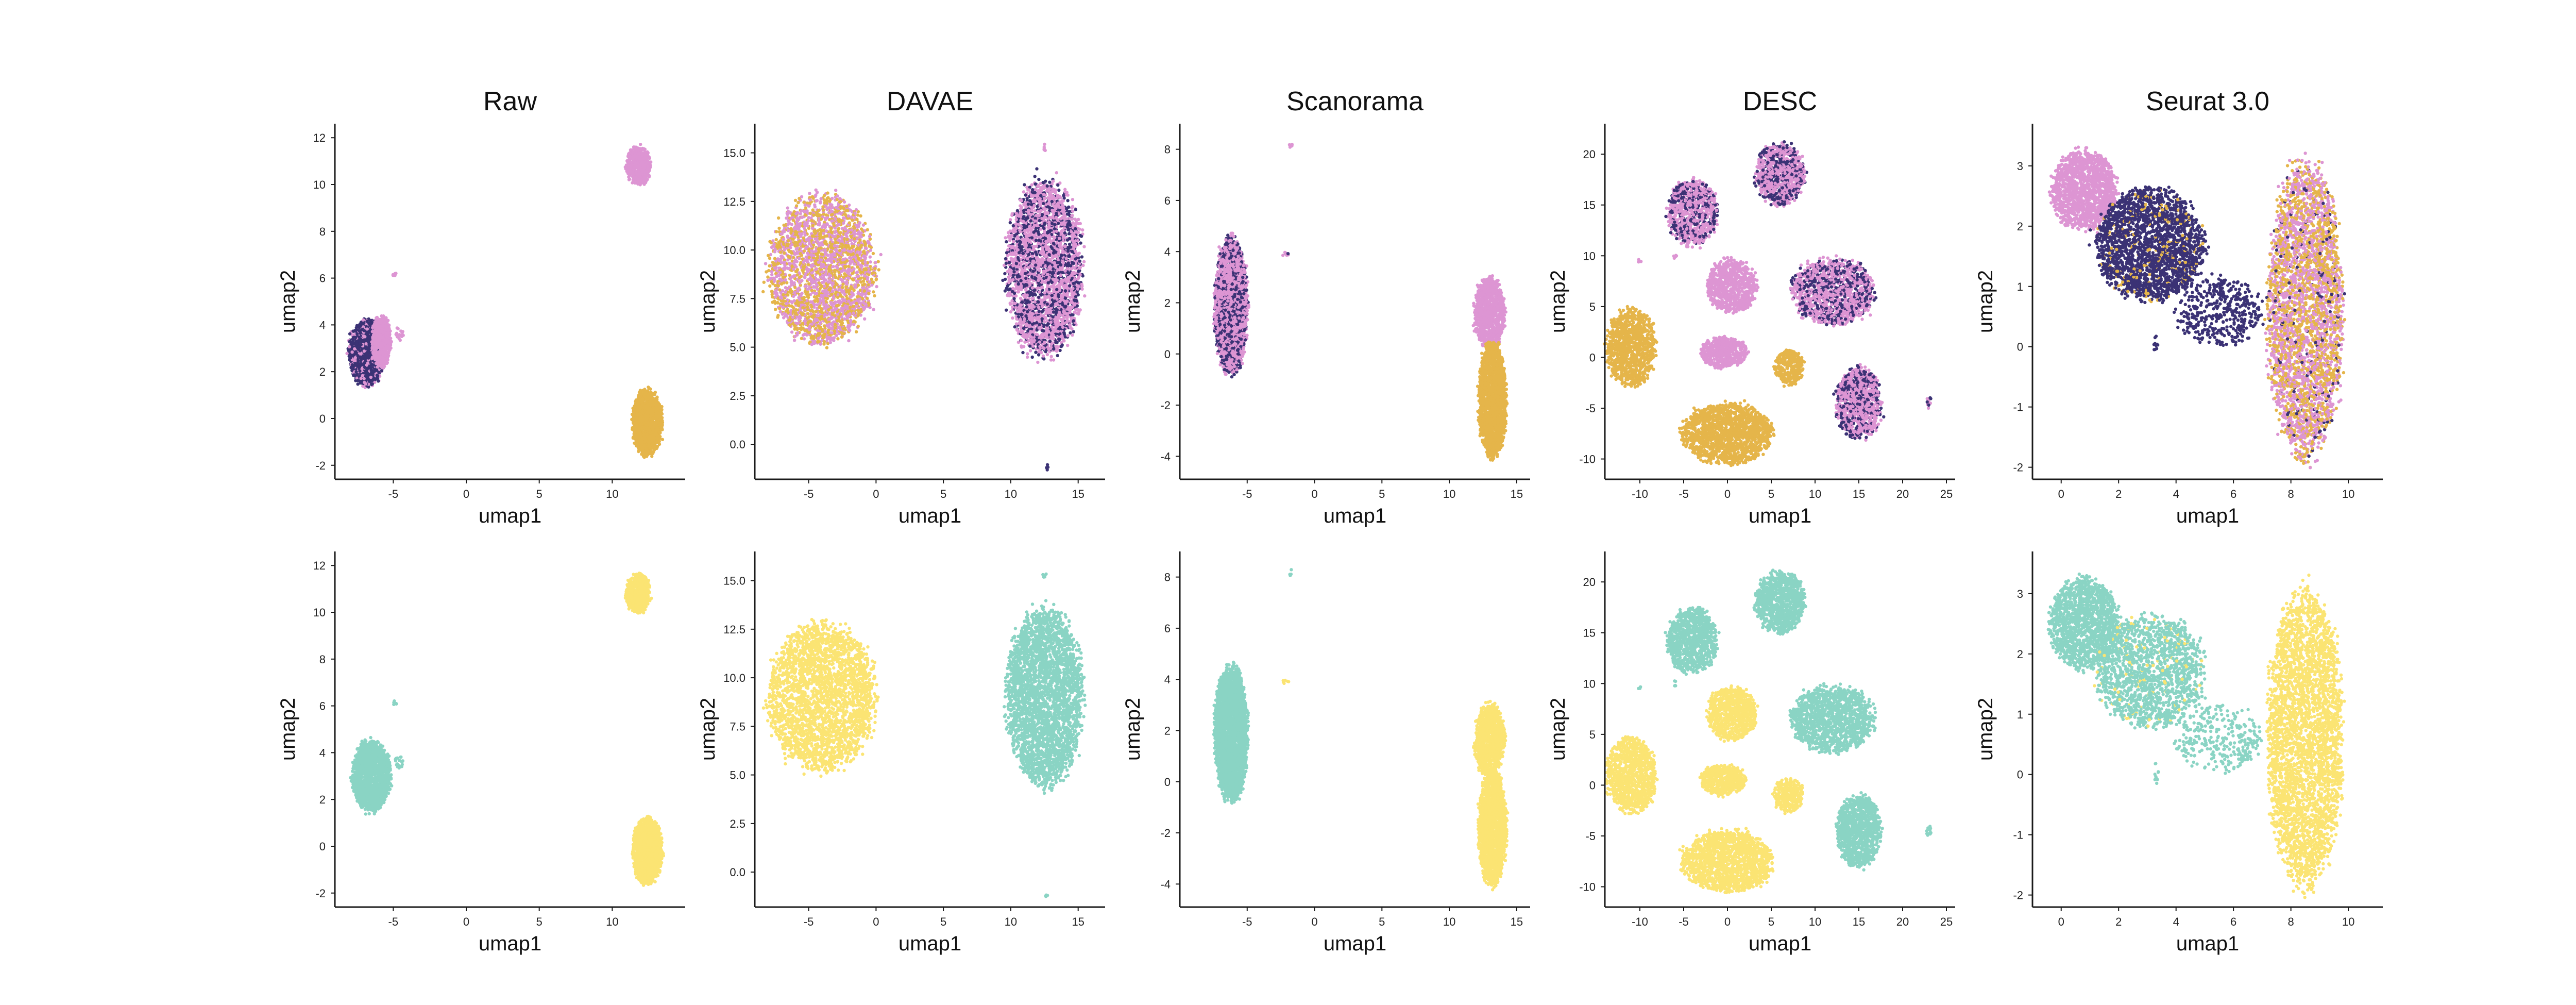 The height and width of the screenshot is (1005, 2576). I want to click on scatter-points, so click(504, 301).